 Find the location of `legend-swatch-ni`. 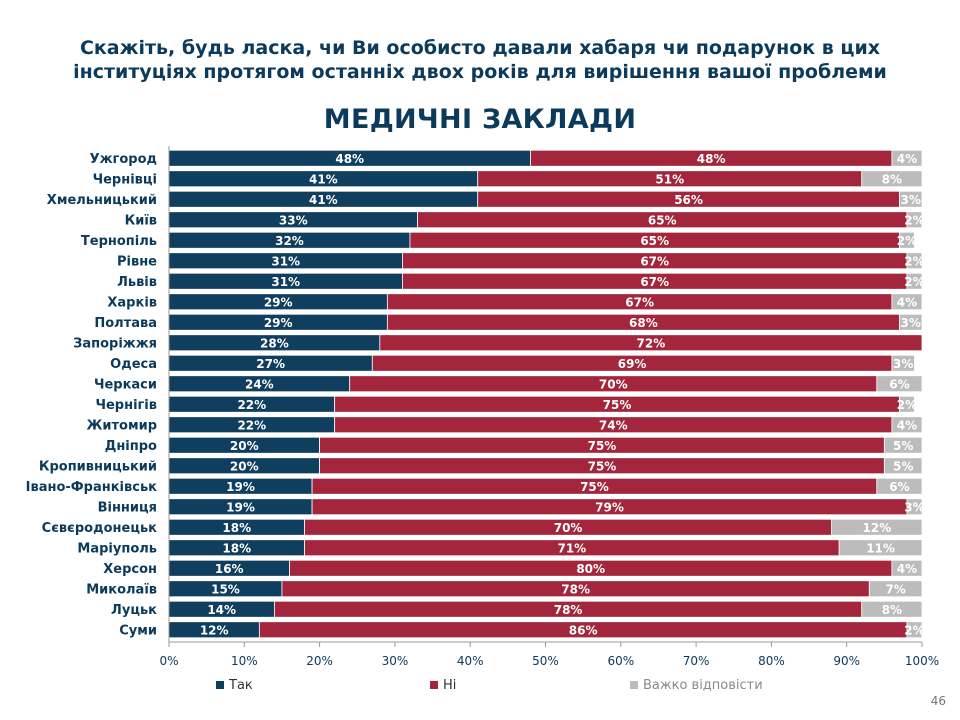

legend-swatch-ni is located at coordinates (434, 685).